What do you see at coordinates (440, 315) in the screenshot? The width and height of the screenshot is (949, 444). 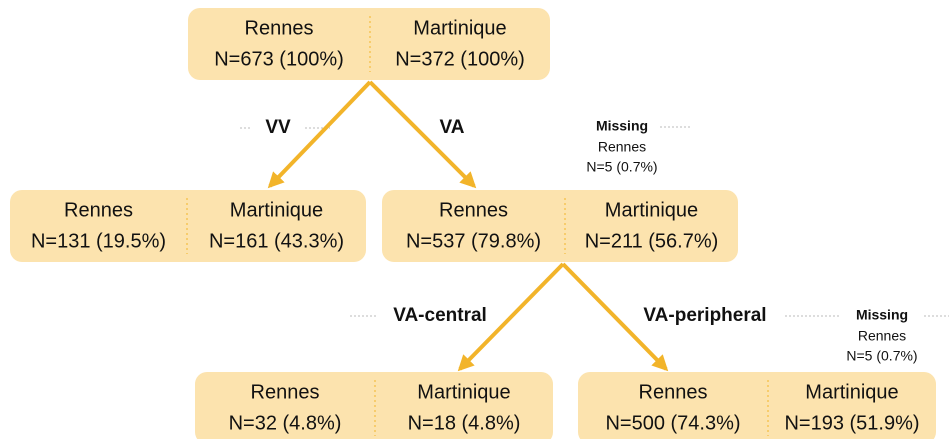 I see `edge-label: VA-central` at bounding box center [440, 315].